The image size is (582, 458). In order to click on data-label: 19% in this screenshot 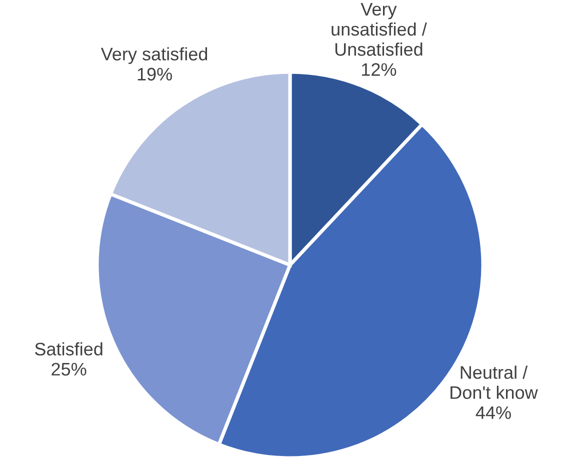, I will do `click(155, 74)`.